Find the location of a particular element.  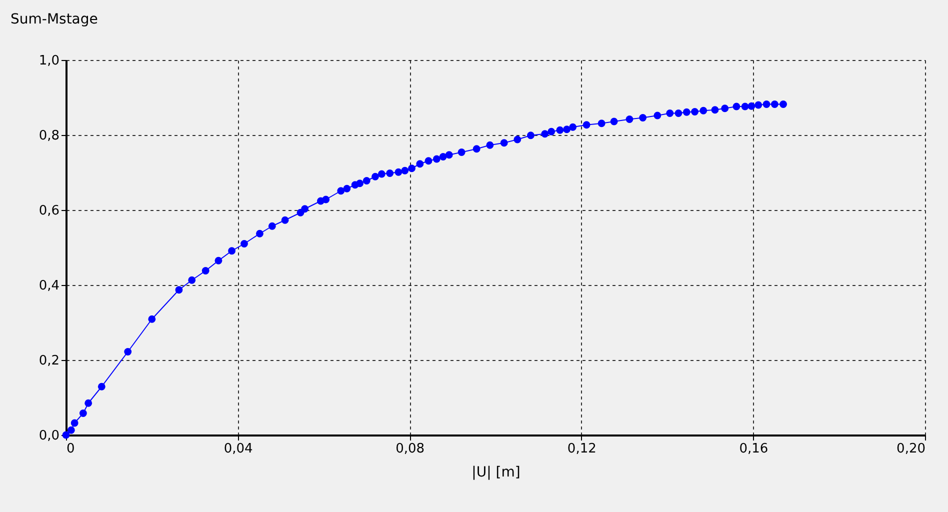

x-tick-label: 0,16 is located at coordinates (753, 449).